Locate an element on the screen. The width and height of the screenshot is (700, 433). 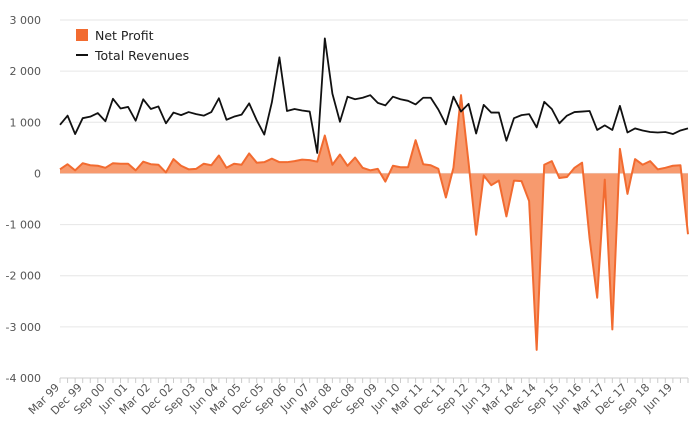
legend-label-total-revenues: Total Revenues is located at coordinates (141, 55).